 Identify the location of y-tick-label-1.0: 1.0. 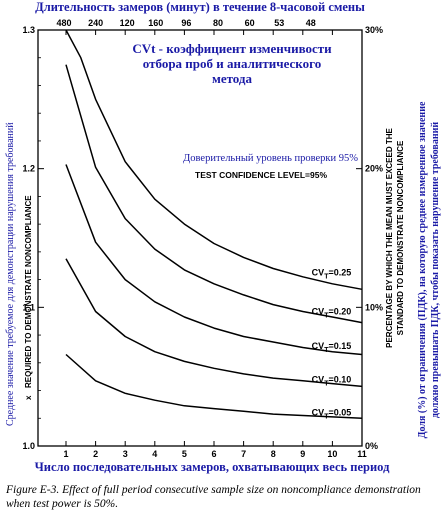
(28, 446).